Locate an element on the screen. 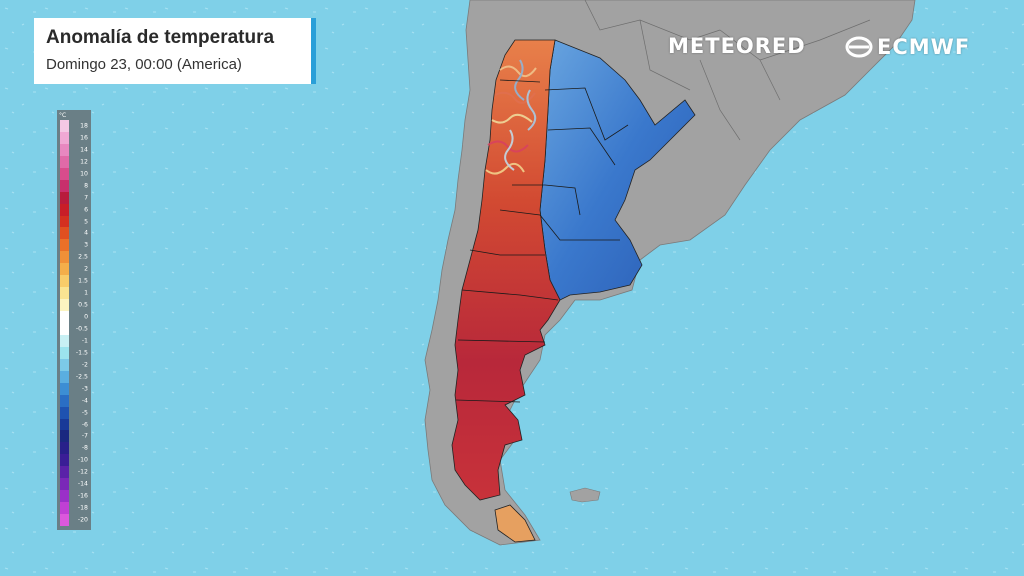 This screenshot has height=576, width=1024. legend-label: 10 is located at coordinates (84, 174).